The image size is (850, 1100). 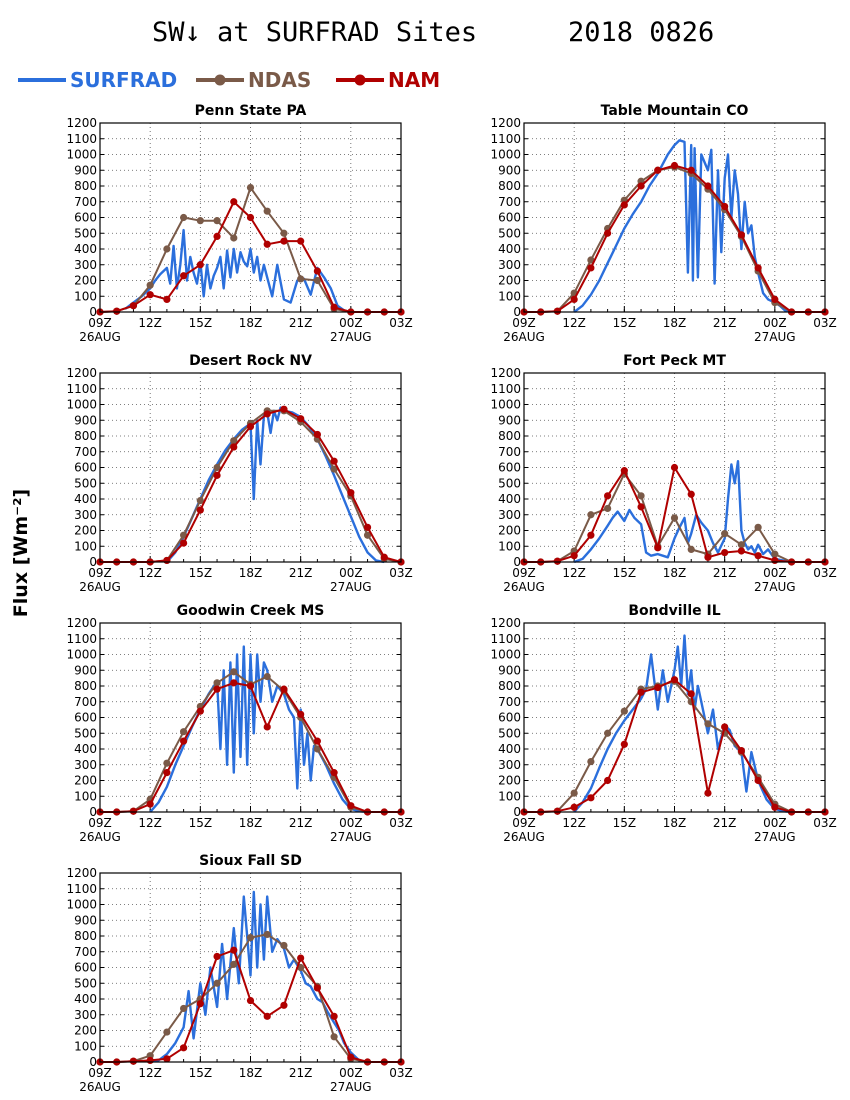 I want to click on x-tick-label: 21Z, so click(x=301, y=1073).